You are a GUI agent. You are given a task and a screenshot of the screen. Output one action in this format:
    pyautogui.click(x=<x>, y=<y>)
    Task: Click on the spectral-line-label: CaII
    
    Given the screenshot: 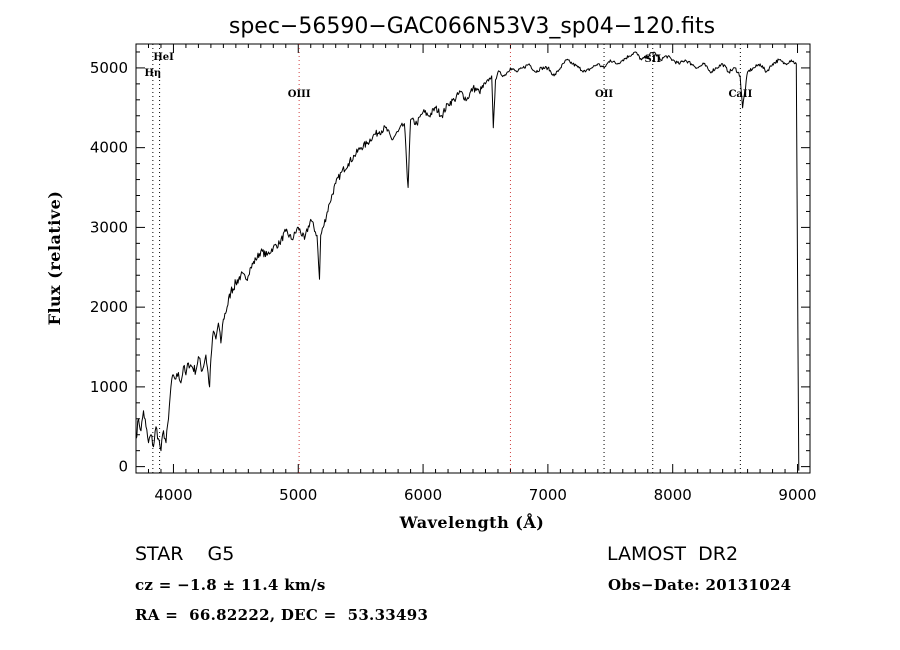 What is the action you would take?
    pyautogui.click(x=740, y=94)
    